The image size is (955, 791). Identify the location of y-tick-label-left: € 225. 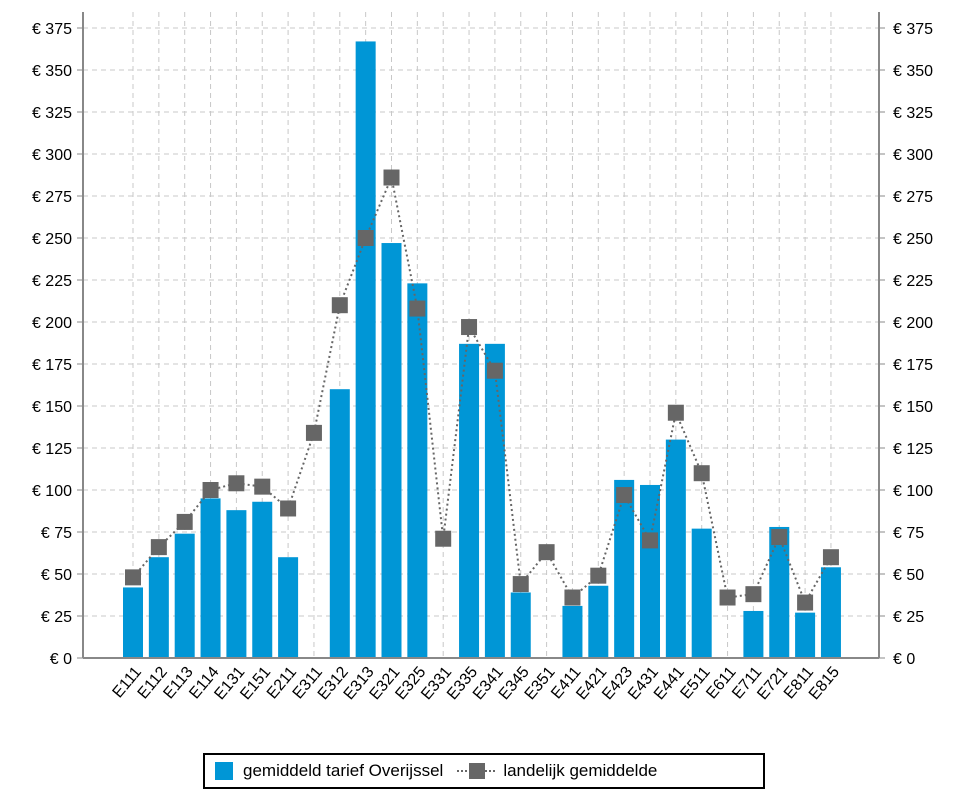
(52, 281).